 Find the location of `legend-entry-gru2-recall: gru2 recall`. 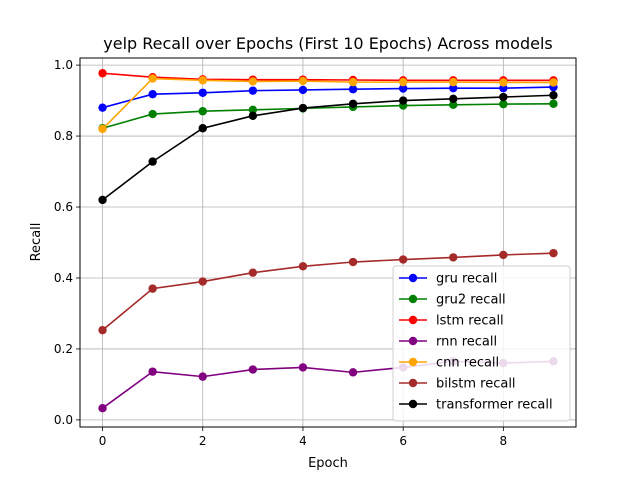

legend-entry-gru2-recall: gru2 recall is located at coordinates (452, 300).